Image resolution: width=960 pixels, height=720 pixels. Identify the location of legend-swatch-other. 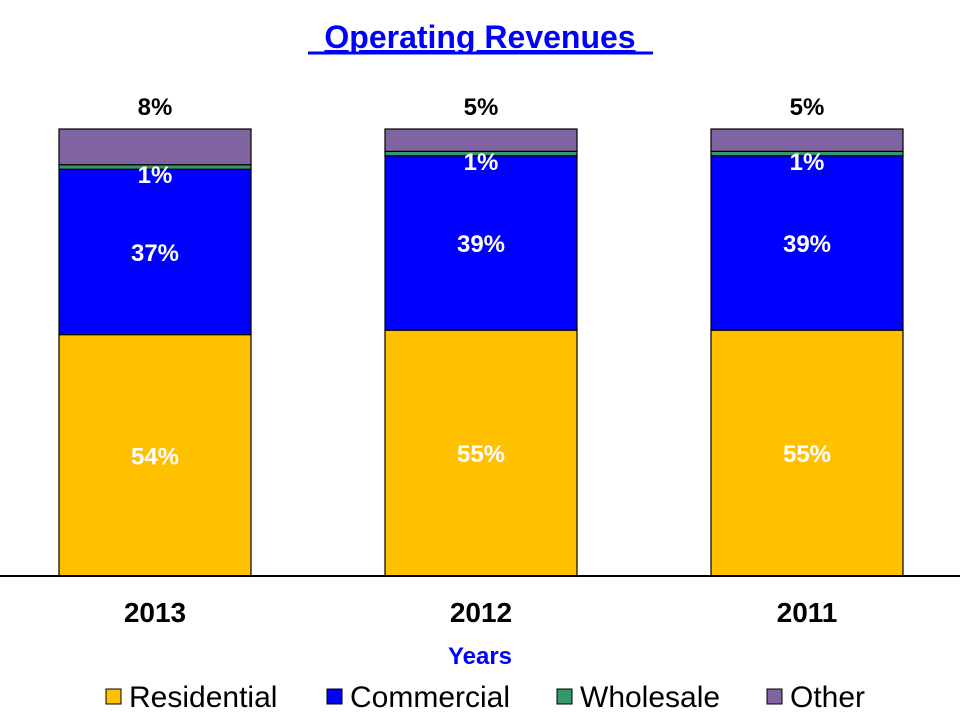
(774, 696).